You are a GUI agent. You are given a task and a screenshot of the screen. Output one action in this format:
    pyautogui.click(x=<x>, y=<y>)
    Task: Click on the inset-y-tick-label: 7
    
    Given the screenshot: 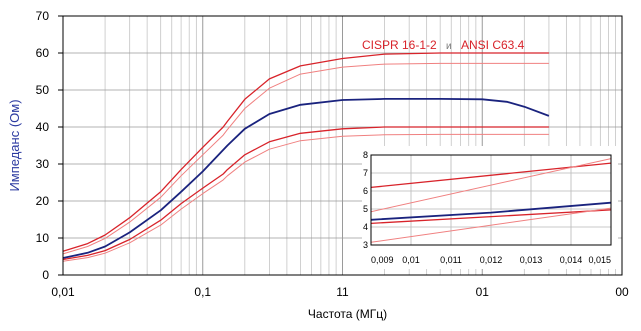 What is the action you would take?
    pyautogui.click(x=365, y=173)
    